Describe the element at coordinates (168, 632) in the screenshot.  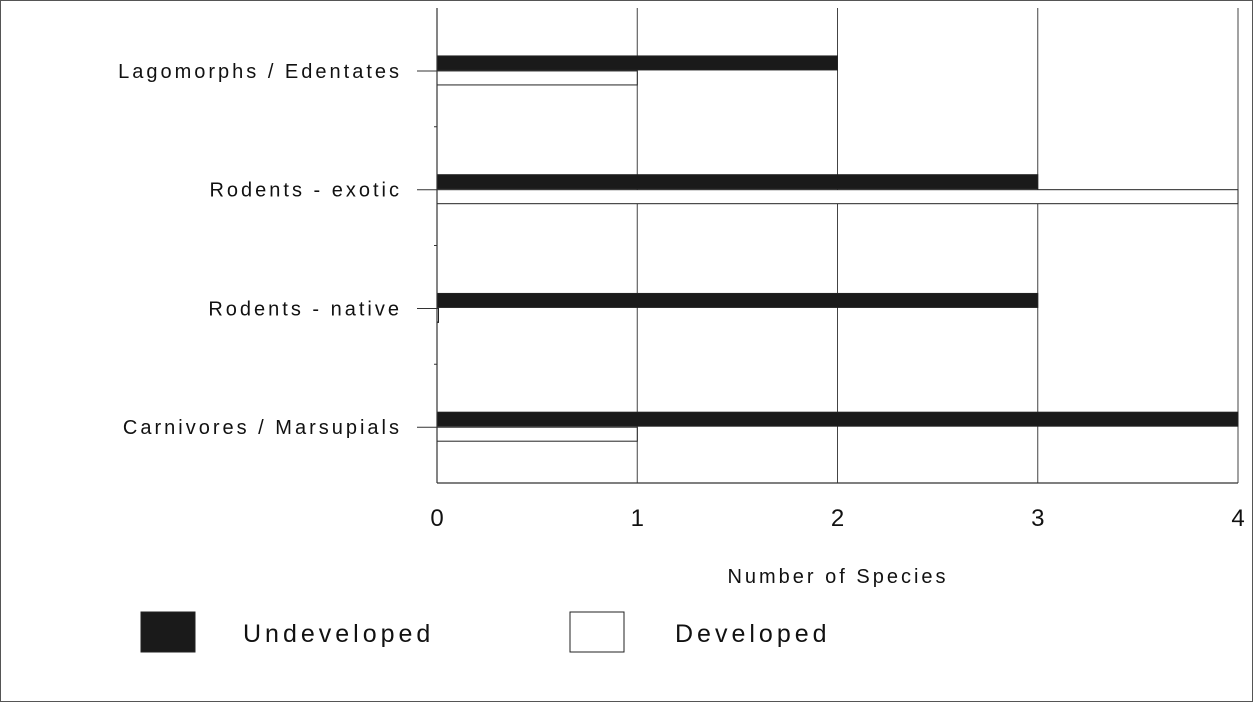
I see `legend-swatch-undeveloped` at that location.